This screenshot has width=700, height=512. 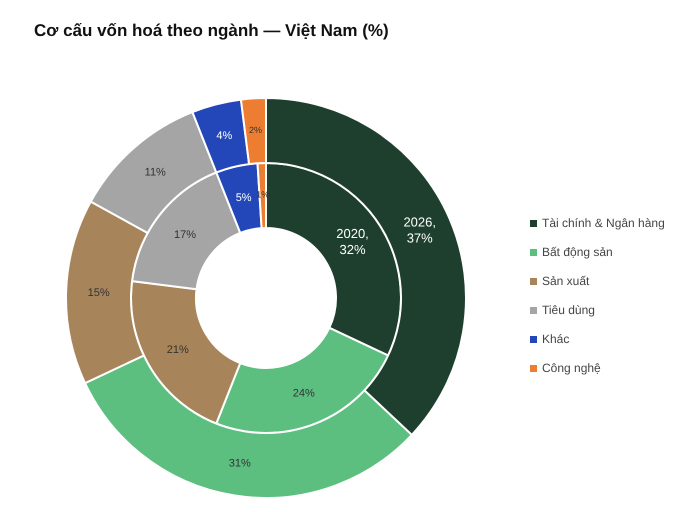 I want to click on legend-label: Bất động sản, so click(x=577, y=252).